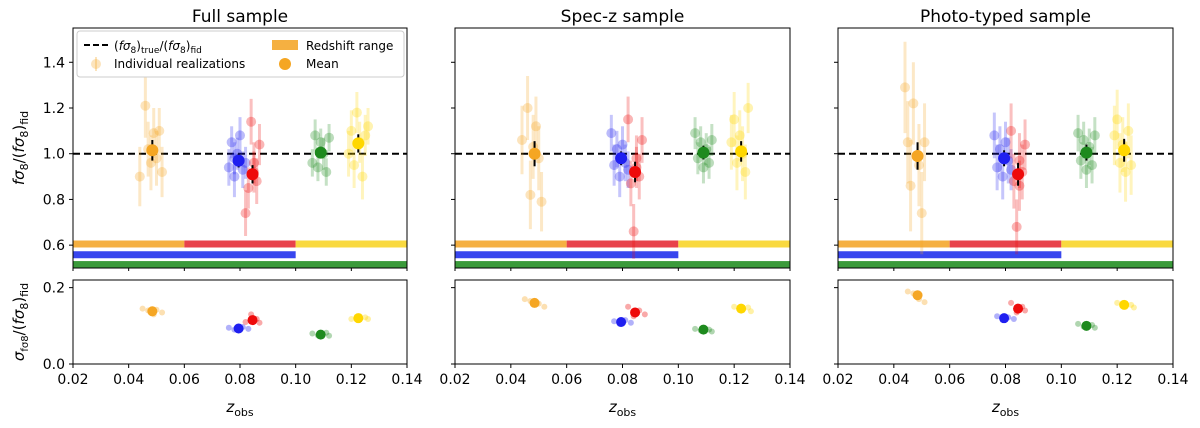 The height and width of the screenshot is (428, 1200). I want to click on top-ytick-label: 1.2, so click(54, 109).